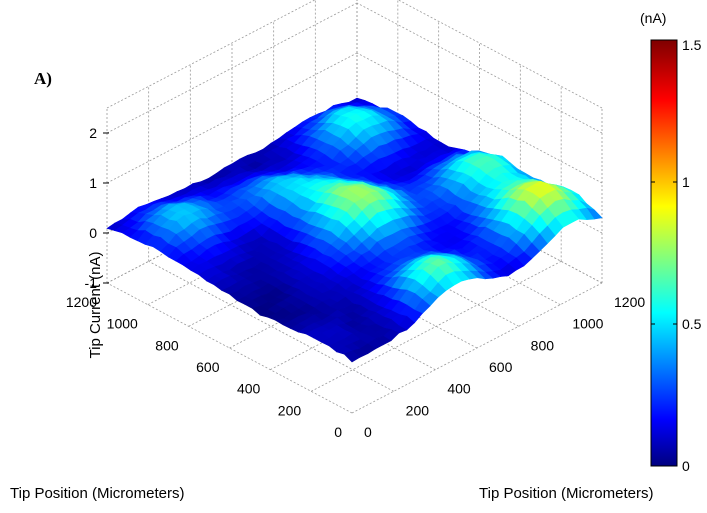  Describe the element at coordinates (122, 324) in the screenshot. I see `x-tick-label: 1000` at that location.